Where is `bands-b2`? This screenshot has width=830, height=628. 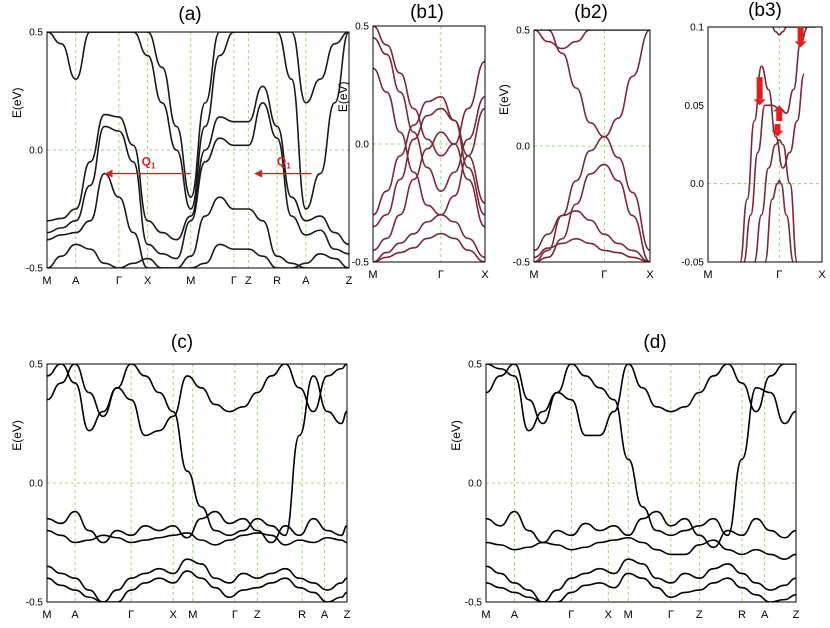 bands-b2 is located at coordinates (592, 146).